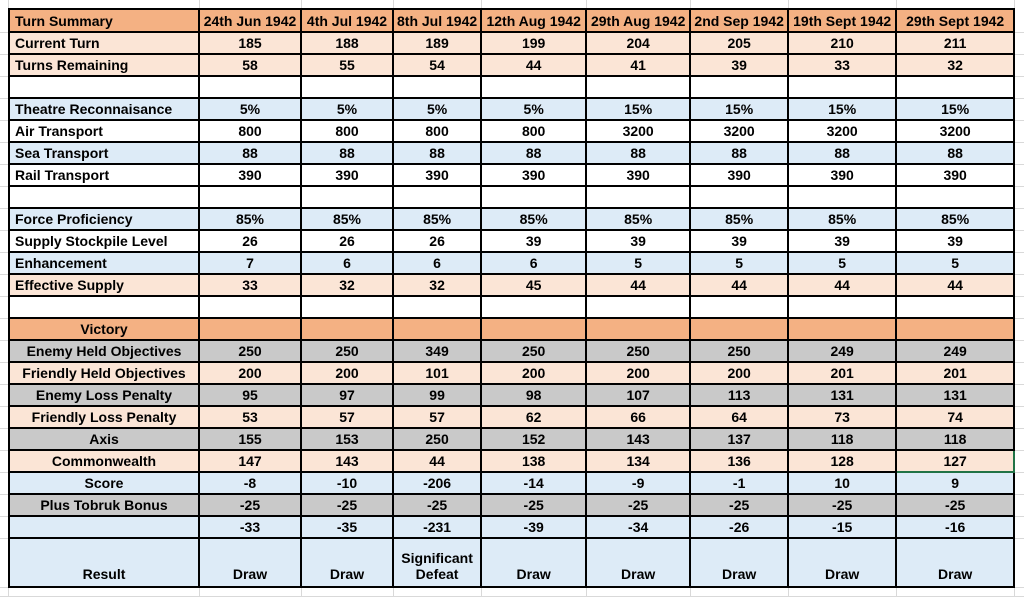  I want to click on data-cell: 205, so click(739, 43).